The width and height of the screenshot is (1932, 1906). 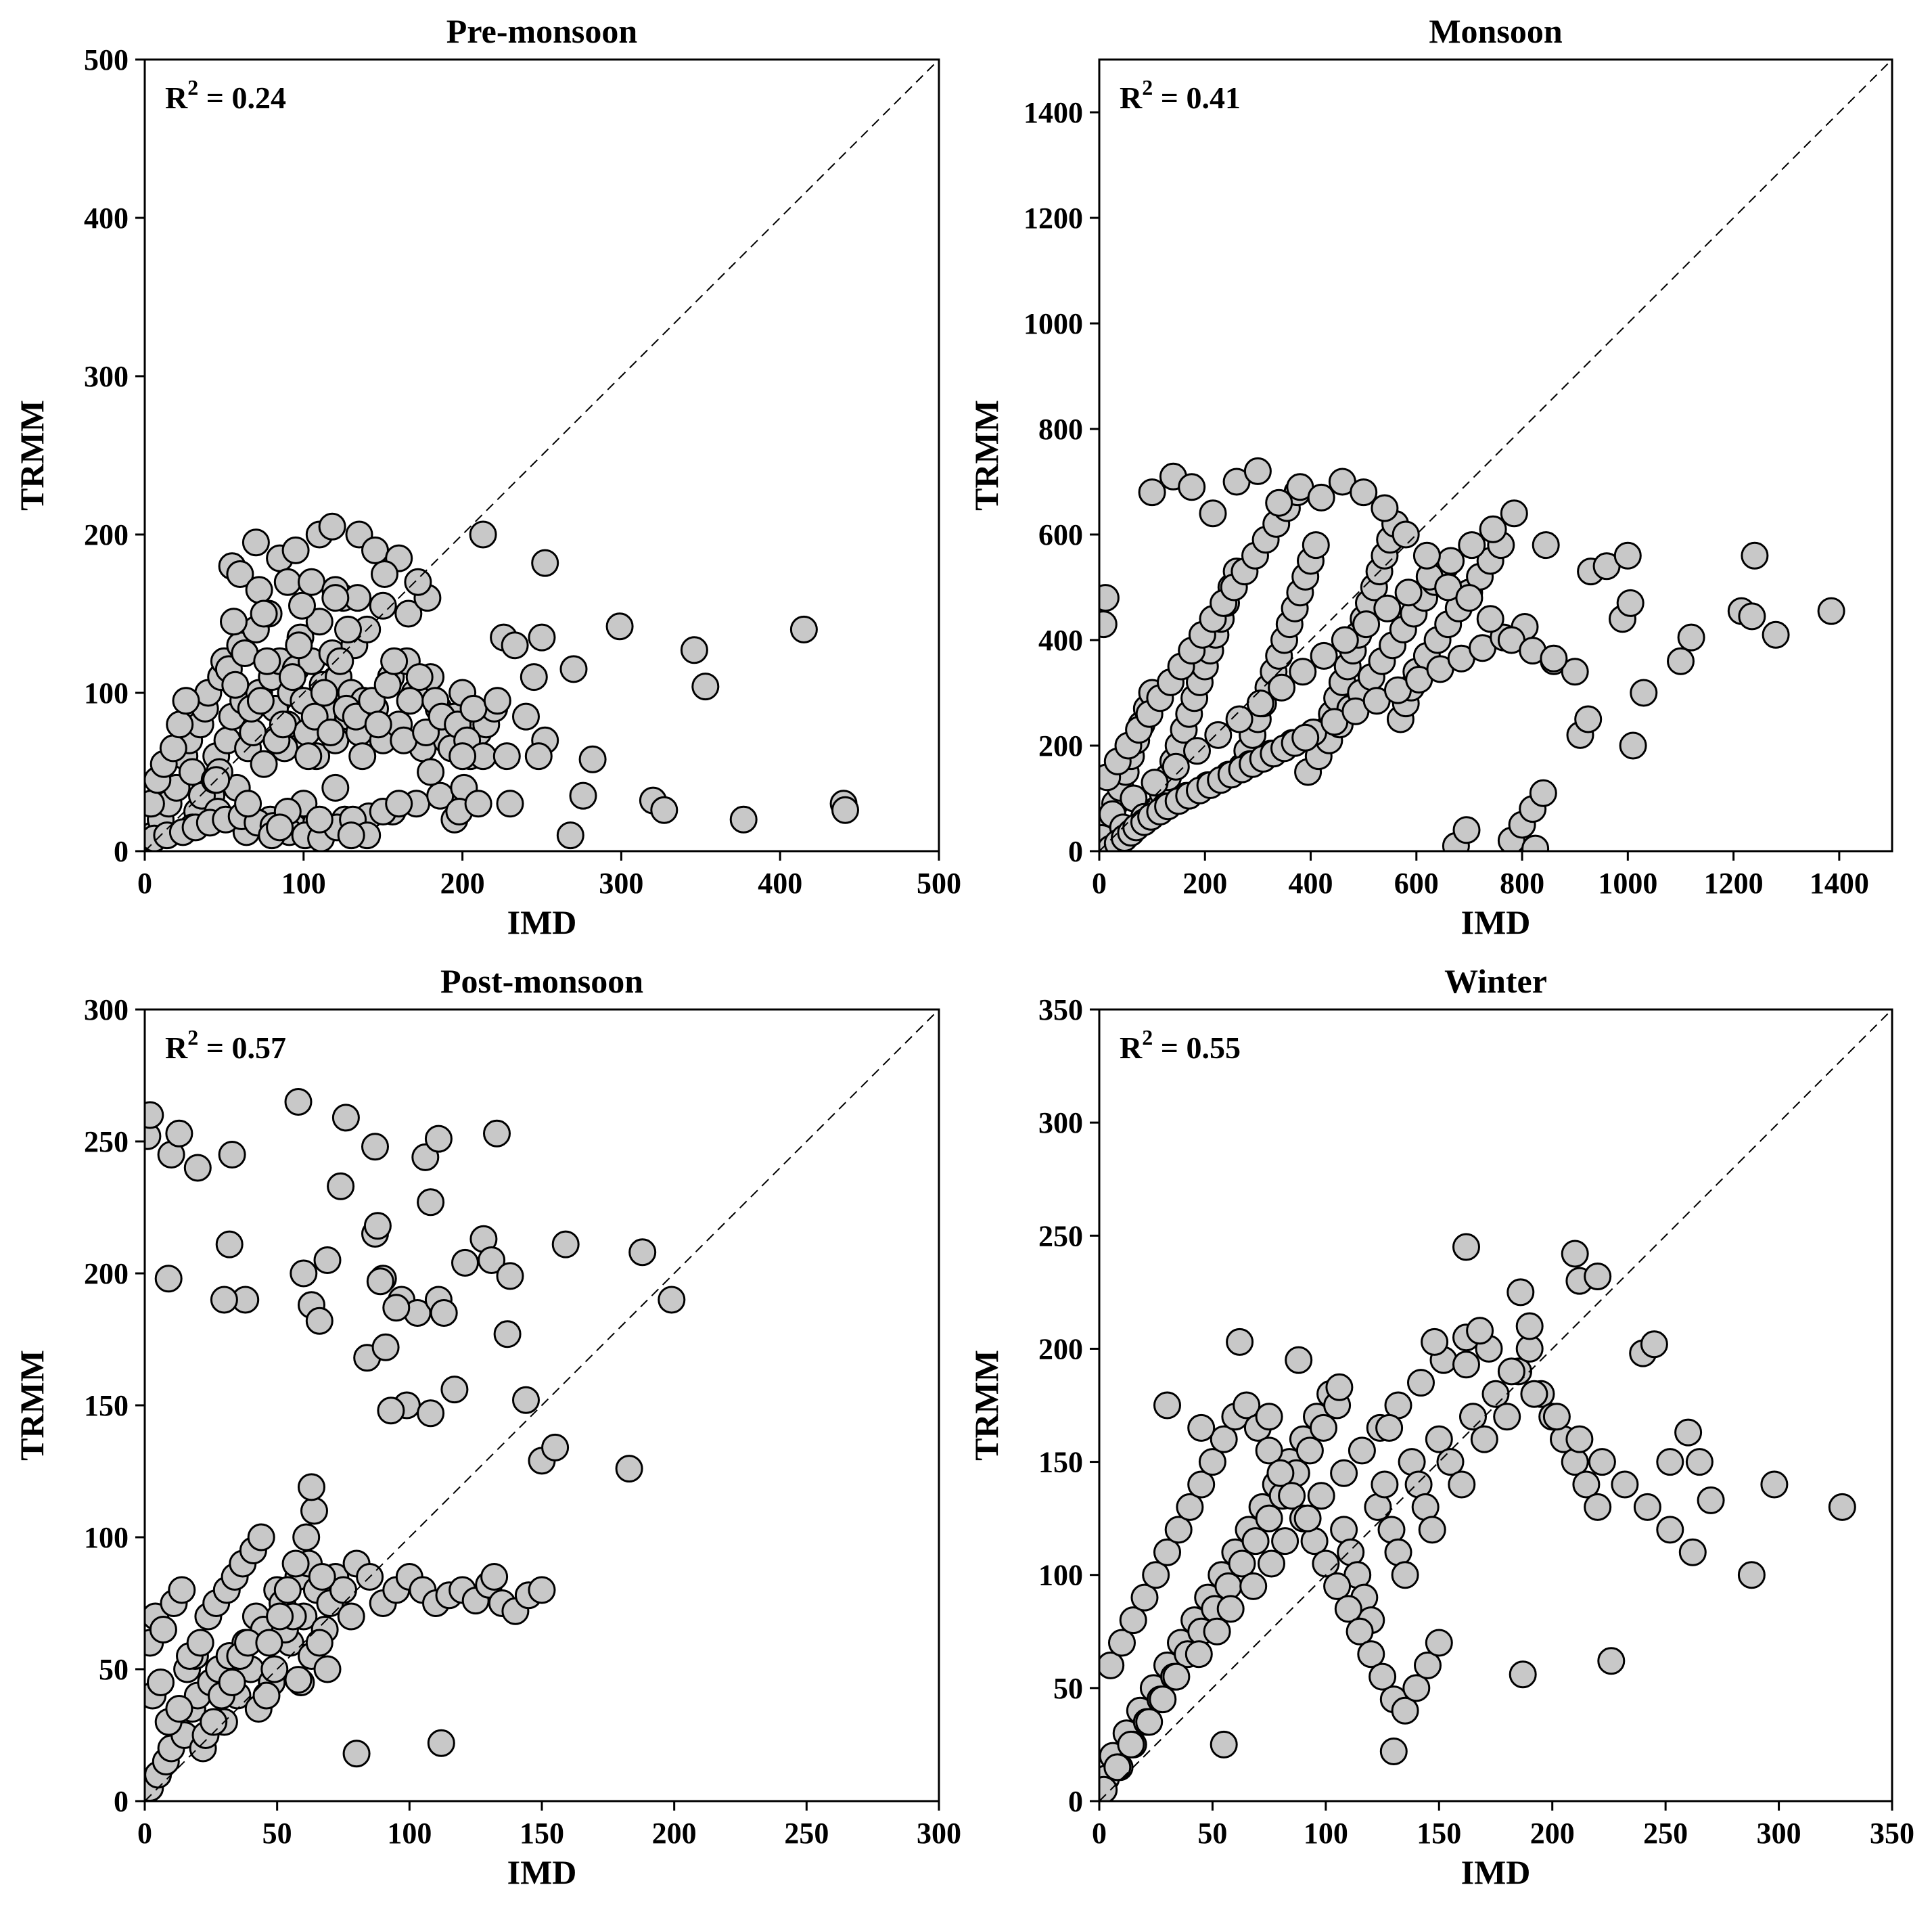 I want to click on monsoon-y-tick-label: 0, so click(x=1075, y=851).